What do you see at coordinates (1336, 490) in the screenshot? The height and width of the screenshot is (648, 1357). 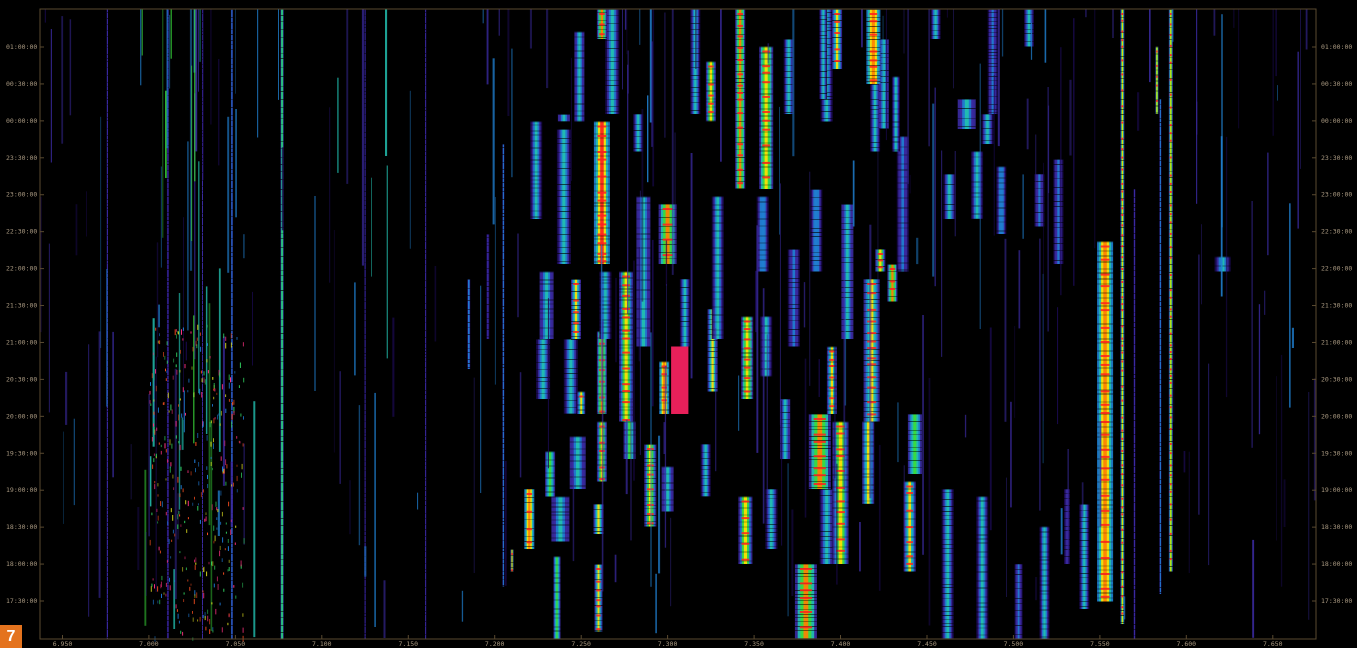 I see `time-tick-label: 19:00:00` at bounding box center [1336, 490].